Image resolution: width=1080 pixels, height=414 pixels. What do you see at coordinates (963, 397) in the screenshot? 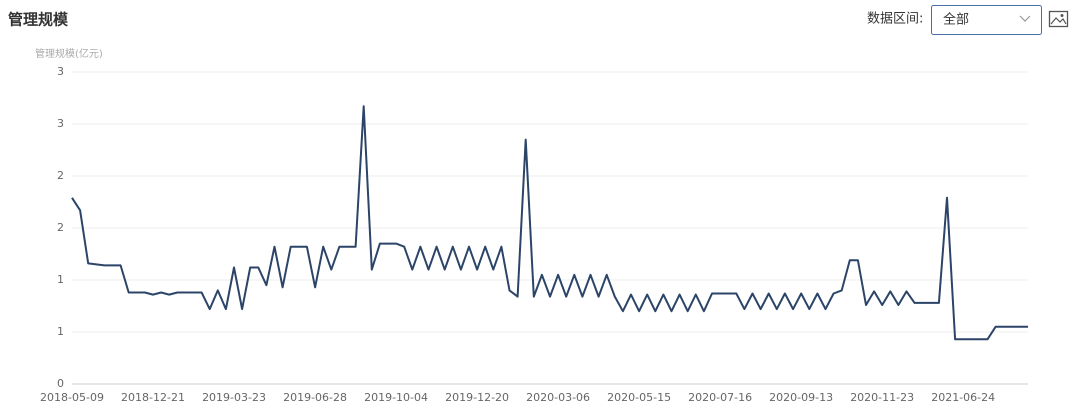
I see `x-tick-label: 2021-06-24` at bounding box center [963, 397].